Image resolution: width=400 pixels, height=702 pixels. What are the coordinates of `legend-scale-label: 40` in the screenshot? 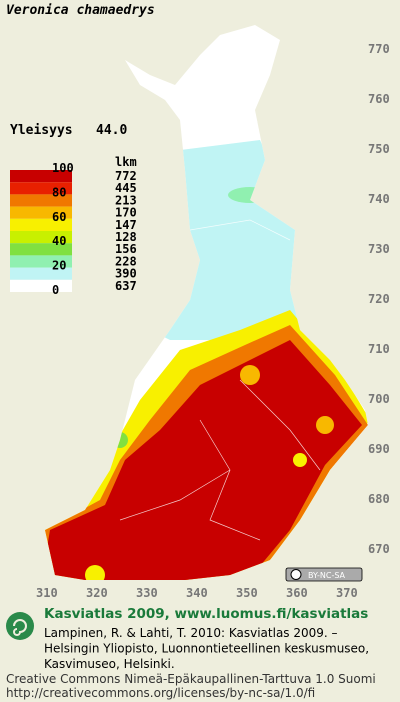 It's located at (59, 241).